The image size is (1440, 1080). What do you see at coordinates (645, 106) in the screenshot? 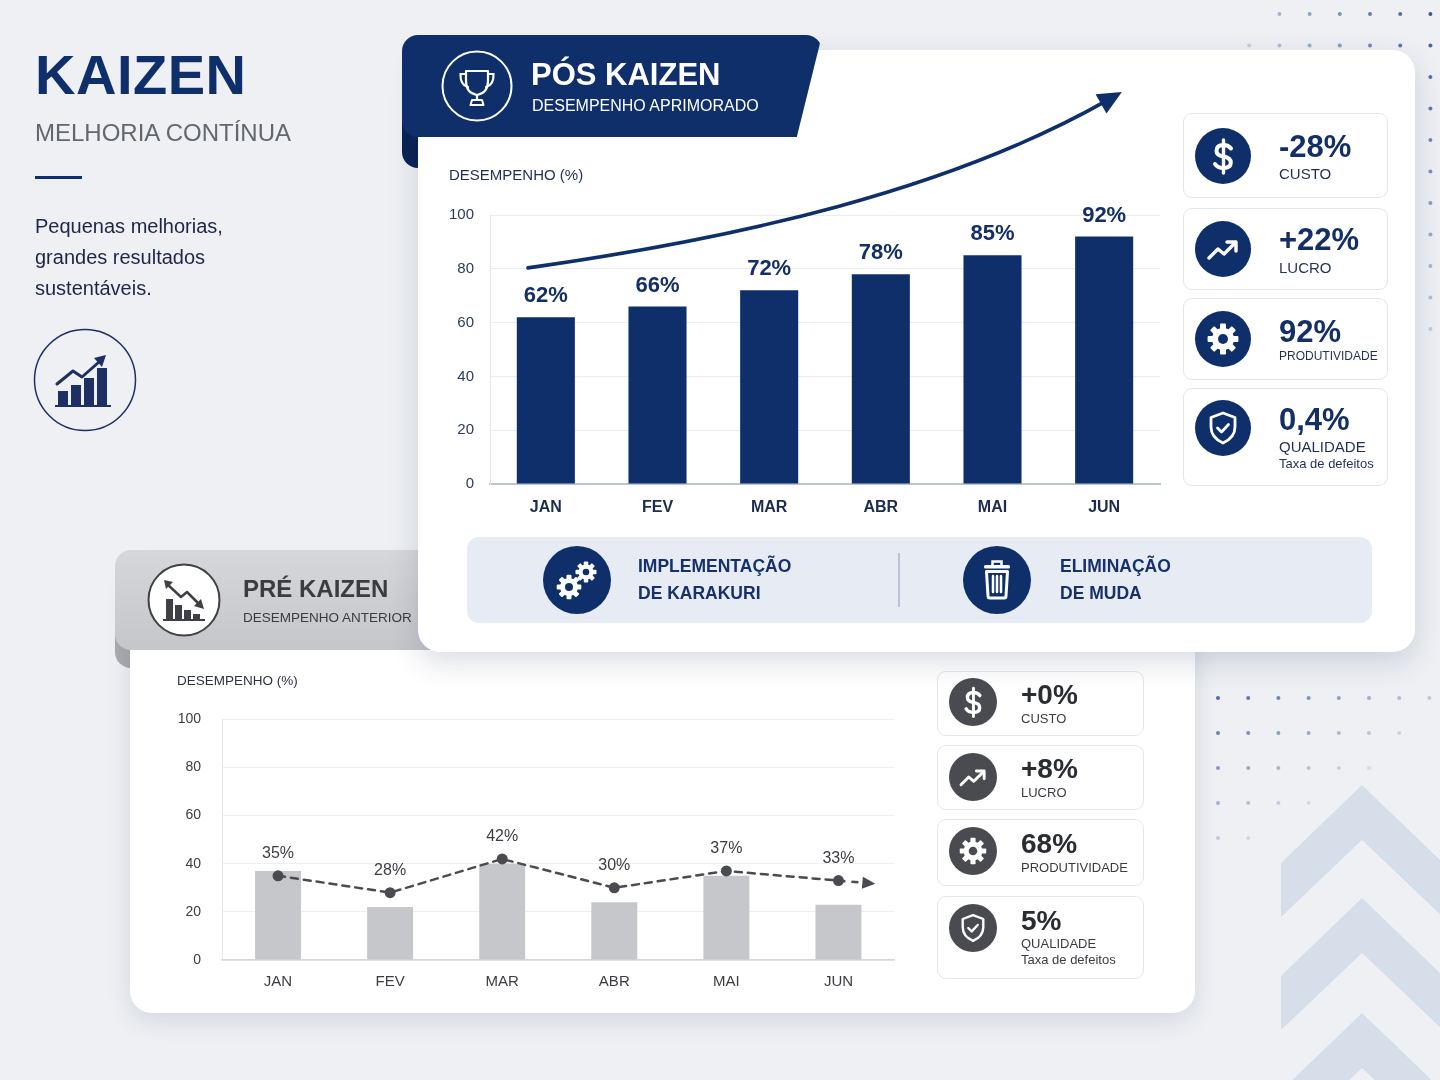
I see `chart-subtitle: DESEMPENHO APRIMORADO` at bounding box center [645, 106].